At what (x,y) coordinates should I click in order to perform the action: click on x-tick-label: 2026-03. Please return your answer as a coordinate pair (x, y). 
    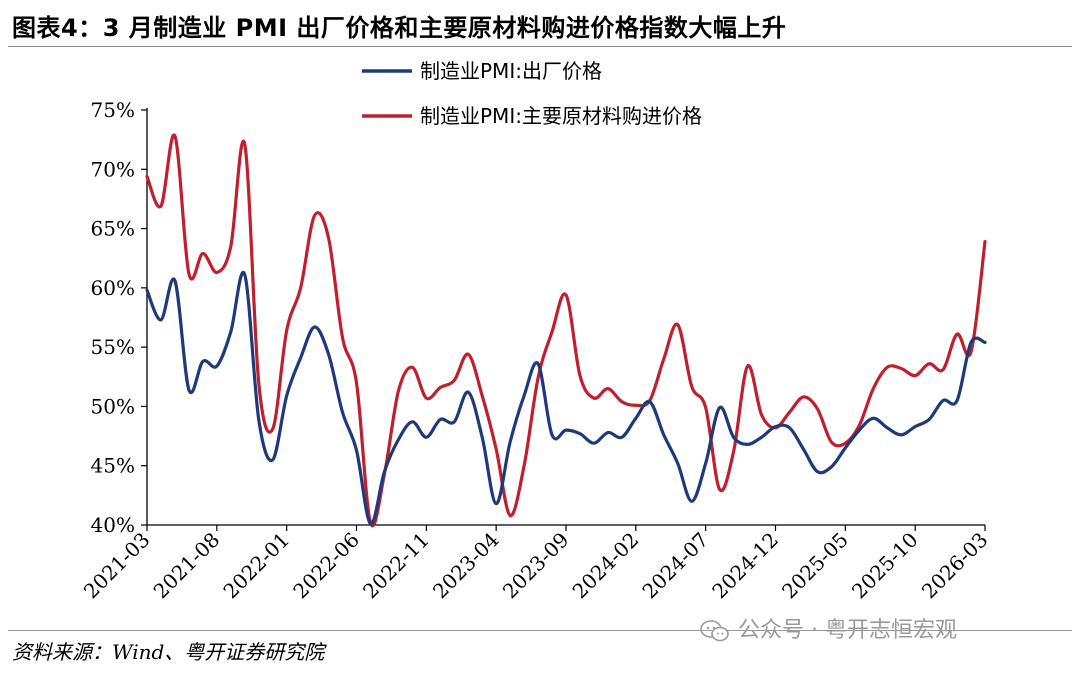
    Looking at the image, I should click on (955, 566).